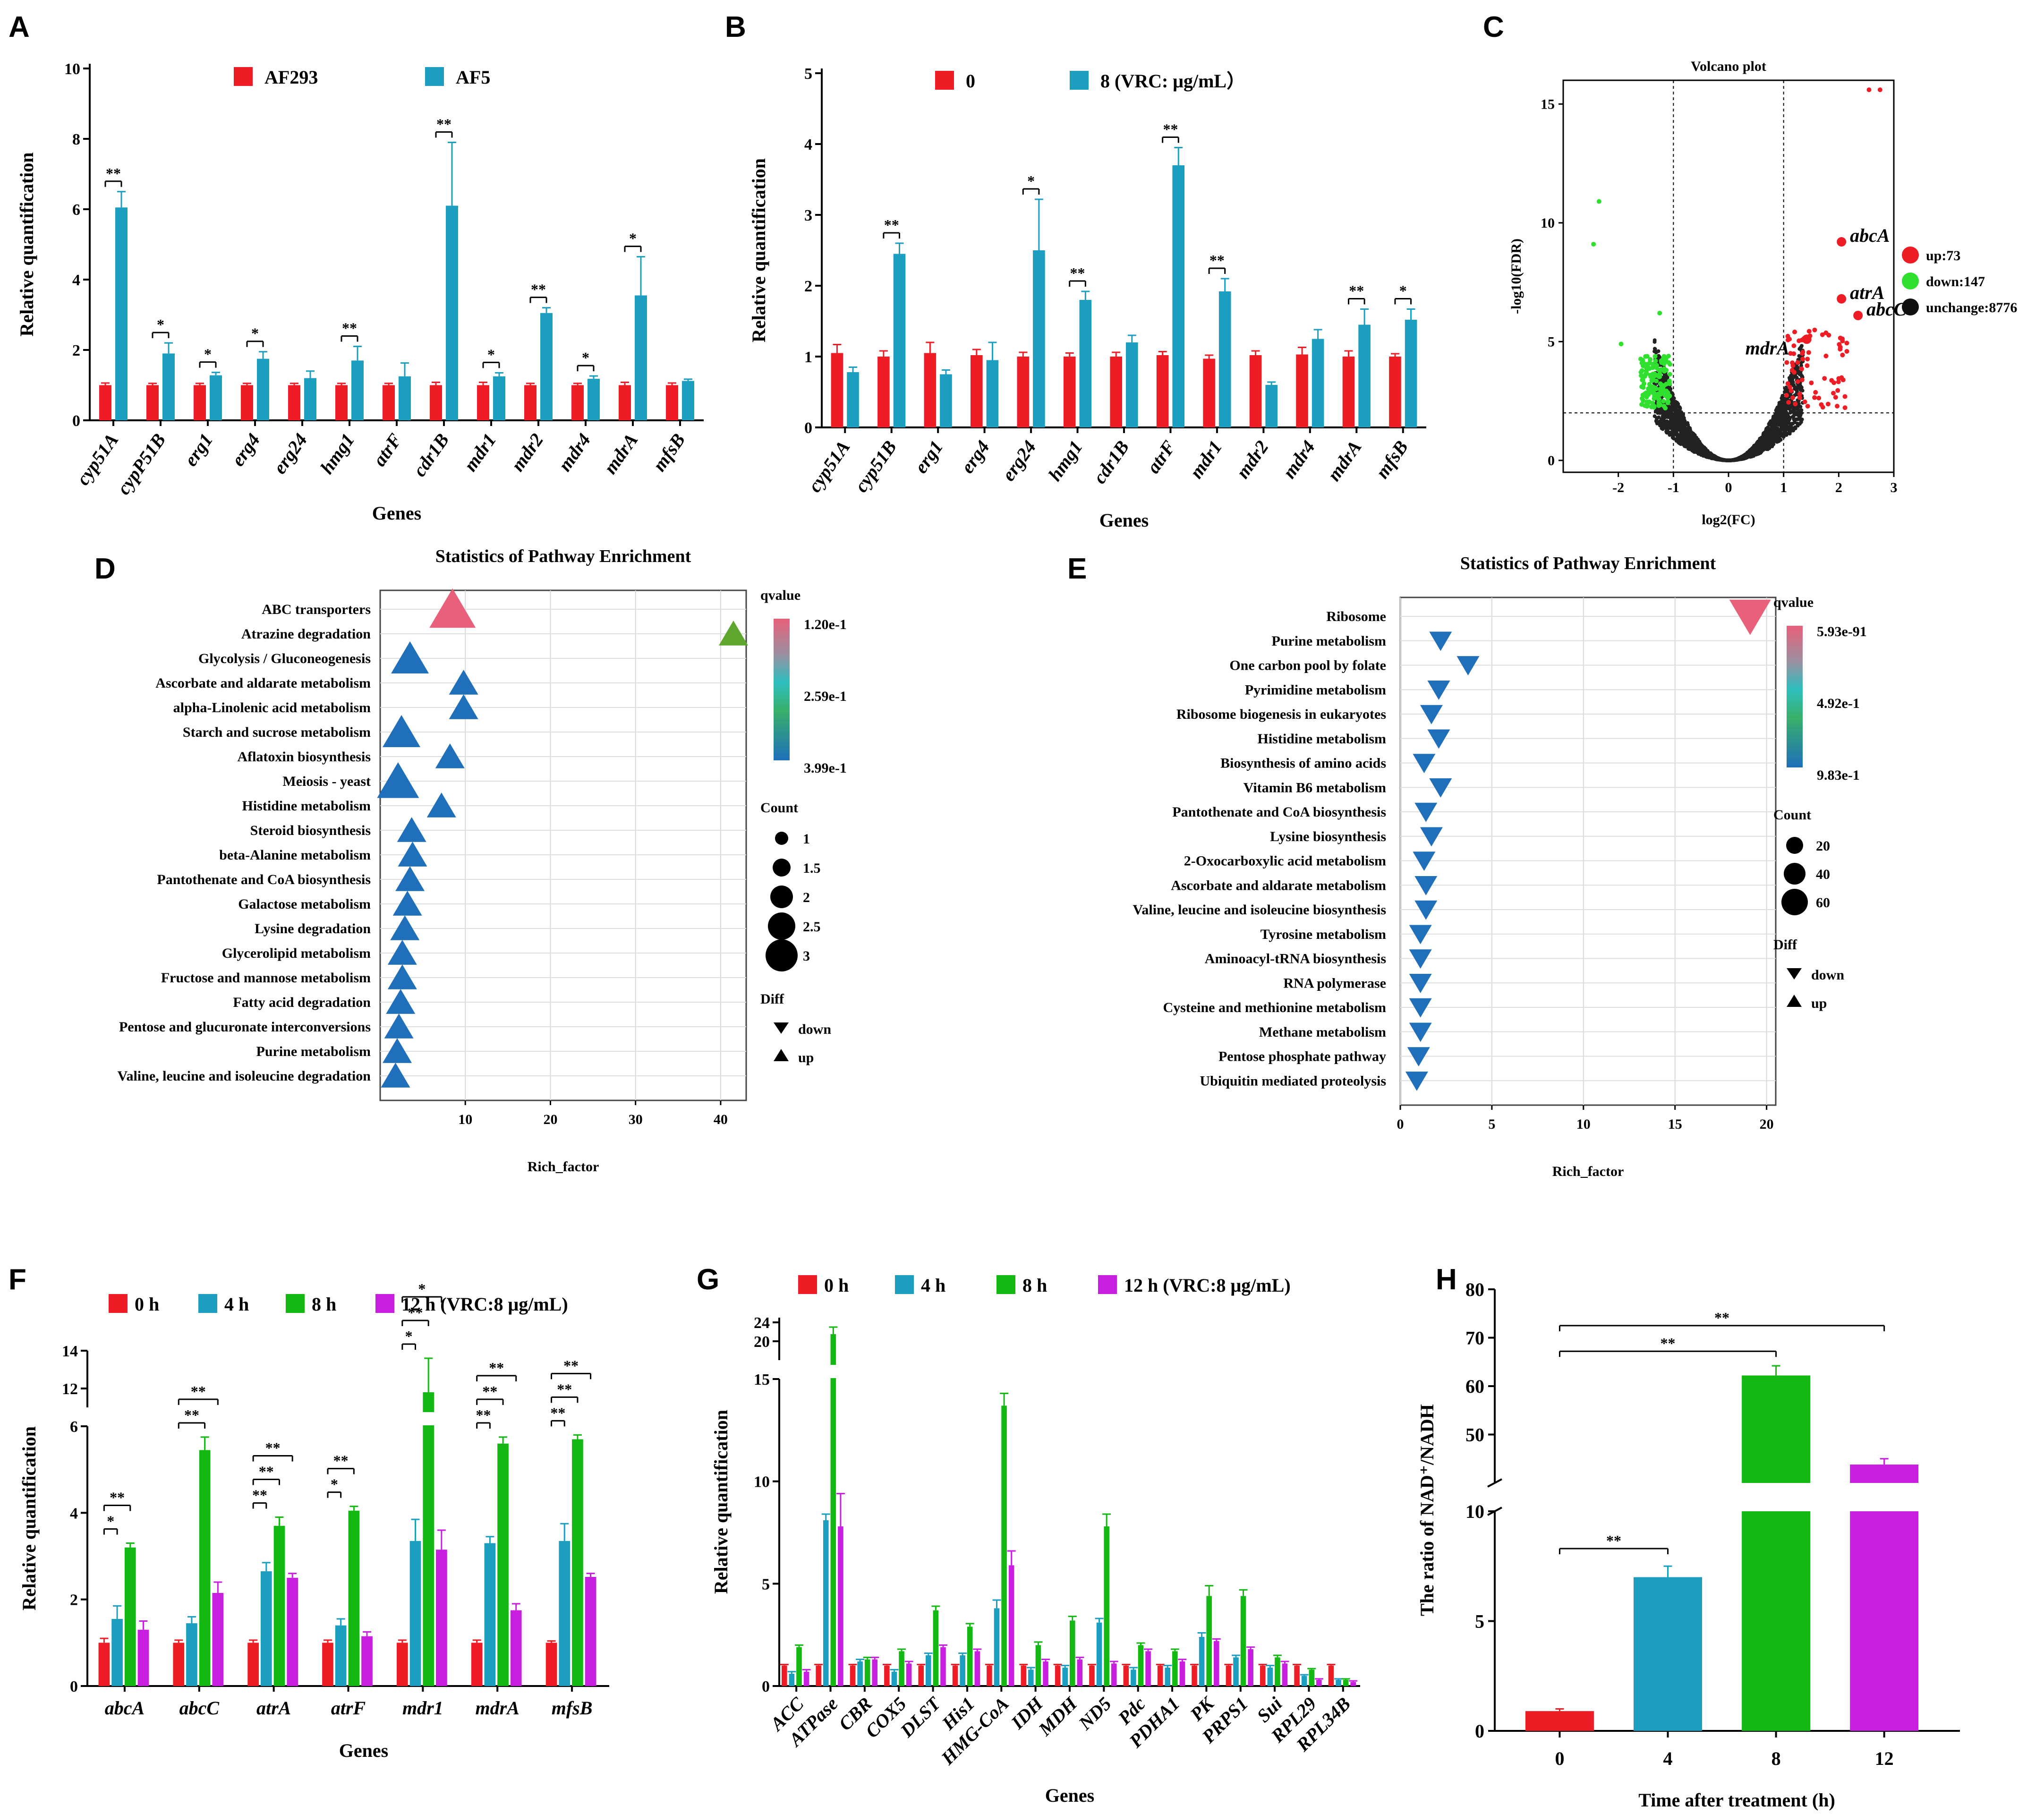 This screenshot has height=1814, width=2044. I want to click on diff-legend-down-marker, so click(781, 1028).